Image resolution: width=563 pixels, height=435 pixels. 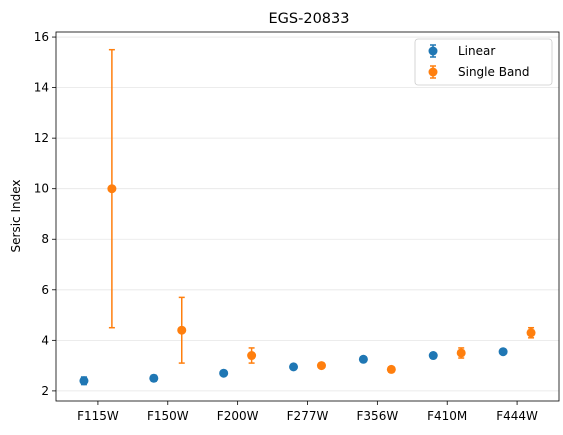 What do you see at coordinates (238, 416) in the screenshot?
I see `x-tick-label: F200W` at bounding box center [238, 416].